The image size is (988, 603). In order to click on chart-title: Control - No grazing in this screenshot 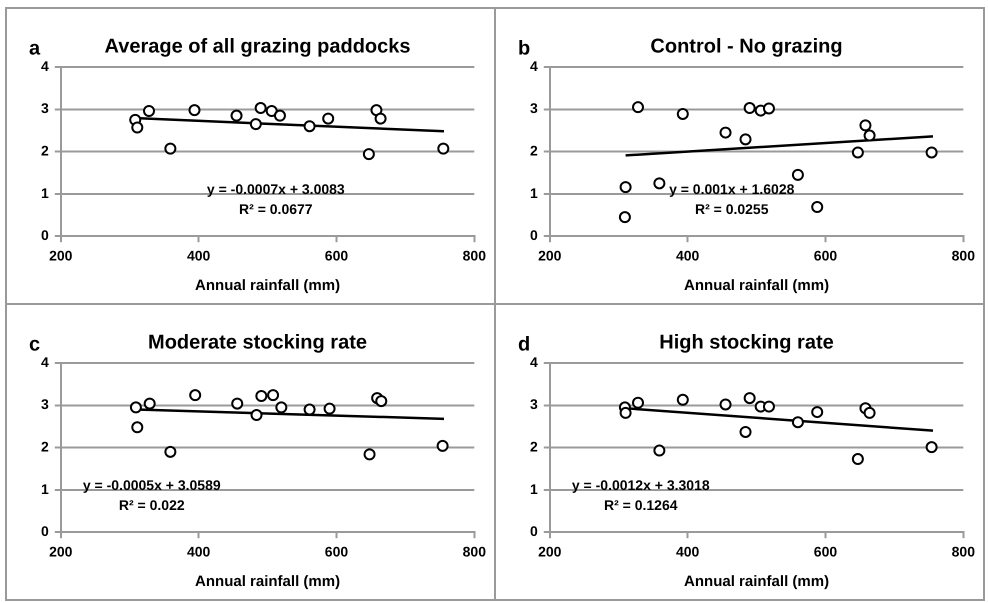, I will do `click(746, 47)`.